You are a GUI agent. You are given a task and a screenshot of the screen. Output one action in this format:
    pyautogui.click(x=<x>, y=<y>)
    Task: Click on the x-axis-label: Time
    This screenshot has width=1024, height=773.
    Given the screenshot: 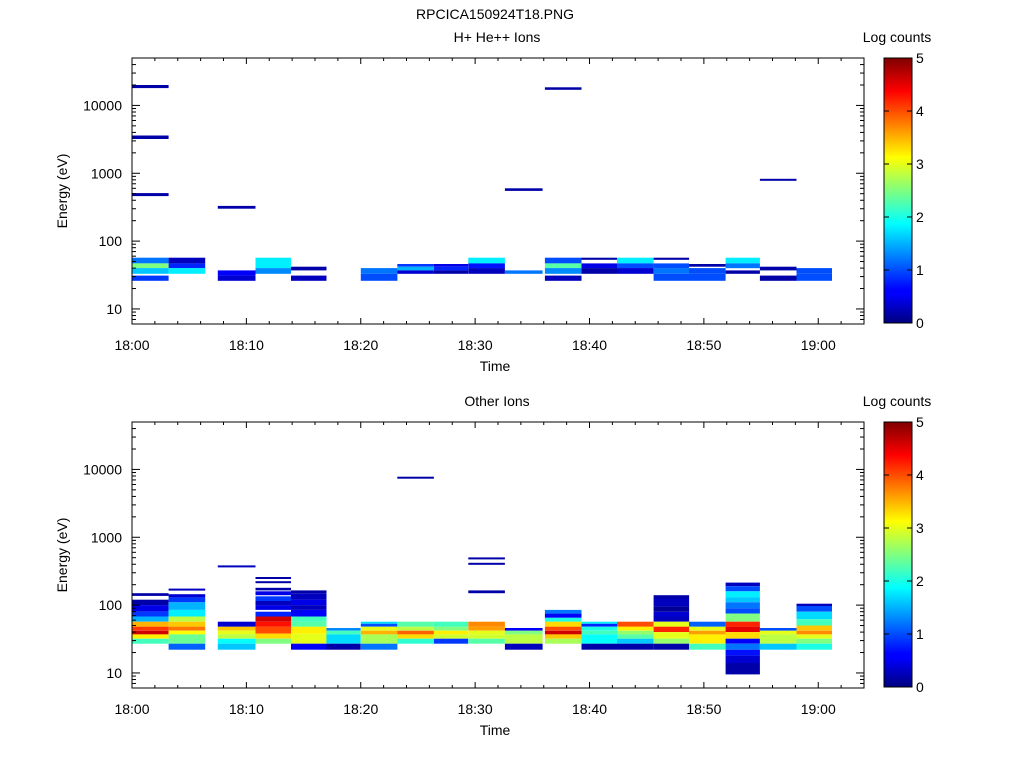 What is the action you would take?
    pyautogui.click(x=495, y=366)
    